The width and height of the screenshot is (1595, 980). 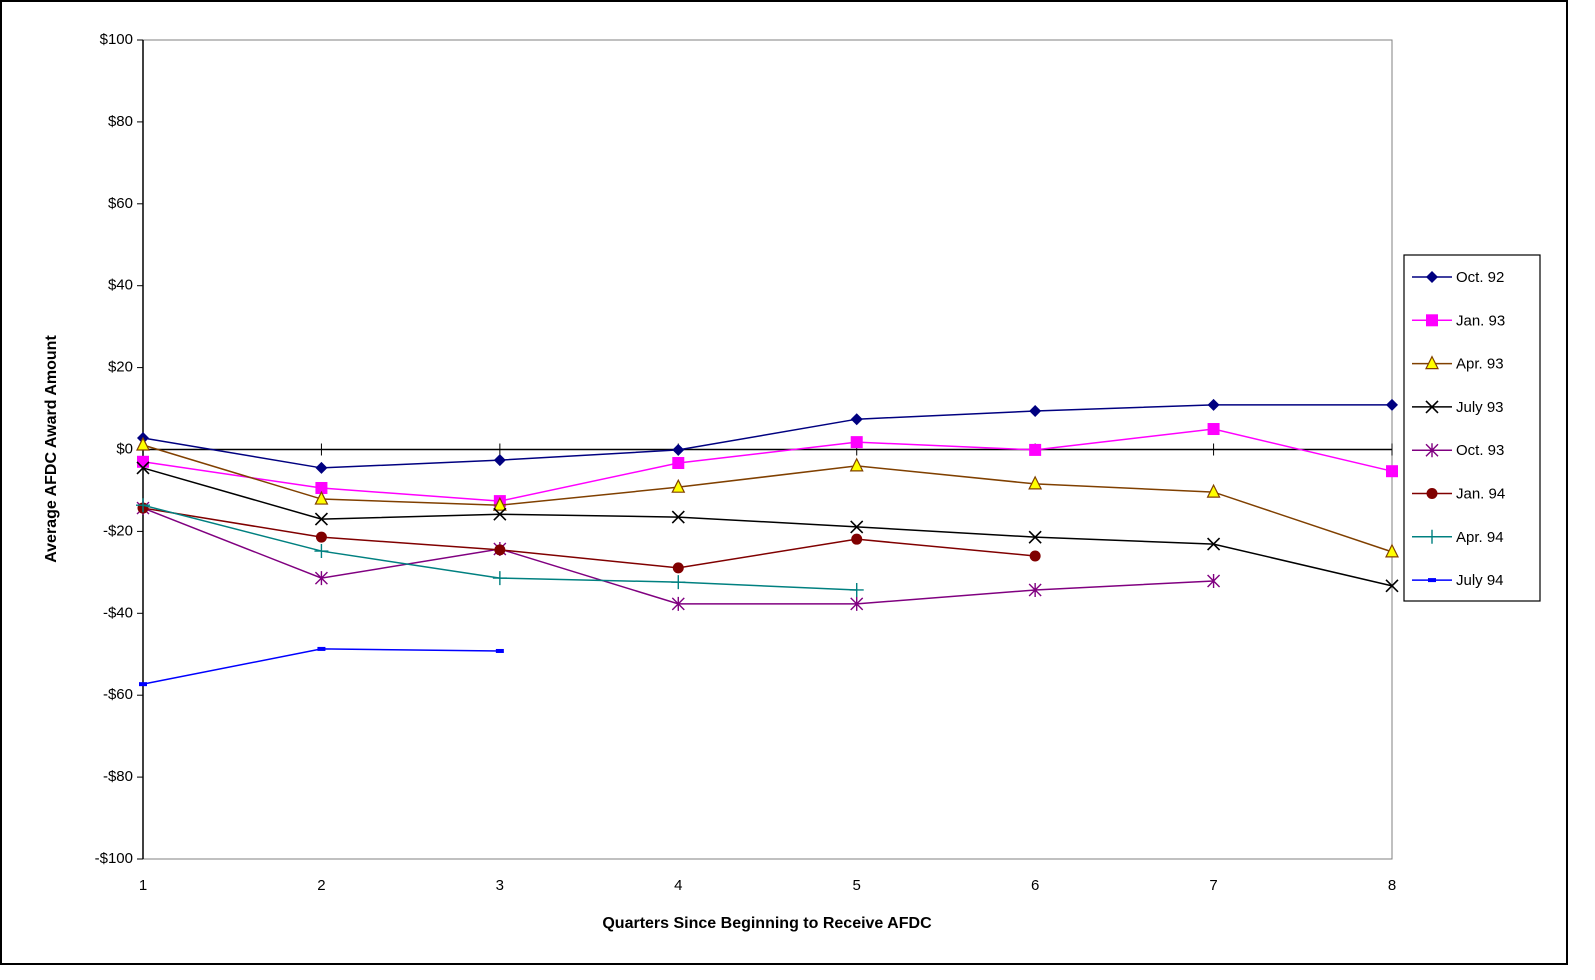 What do you see at coordinates (120, 121) in the screenshot?
I see `y-tick-label: $80` at bounding box center [120, 121].